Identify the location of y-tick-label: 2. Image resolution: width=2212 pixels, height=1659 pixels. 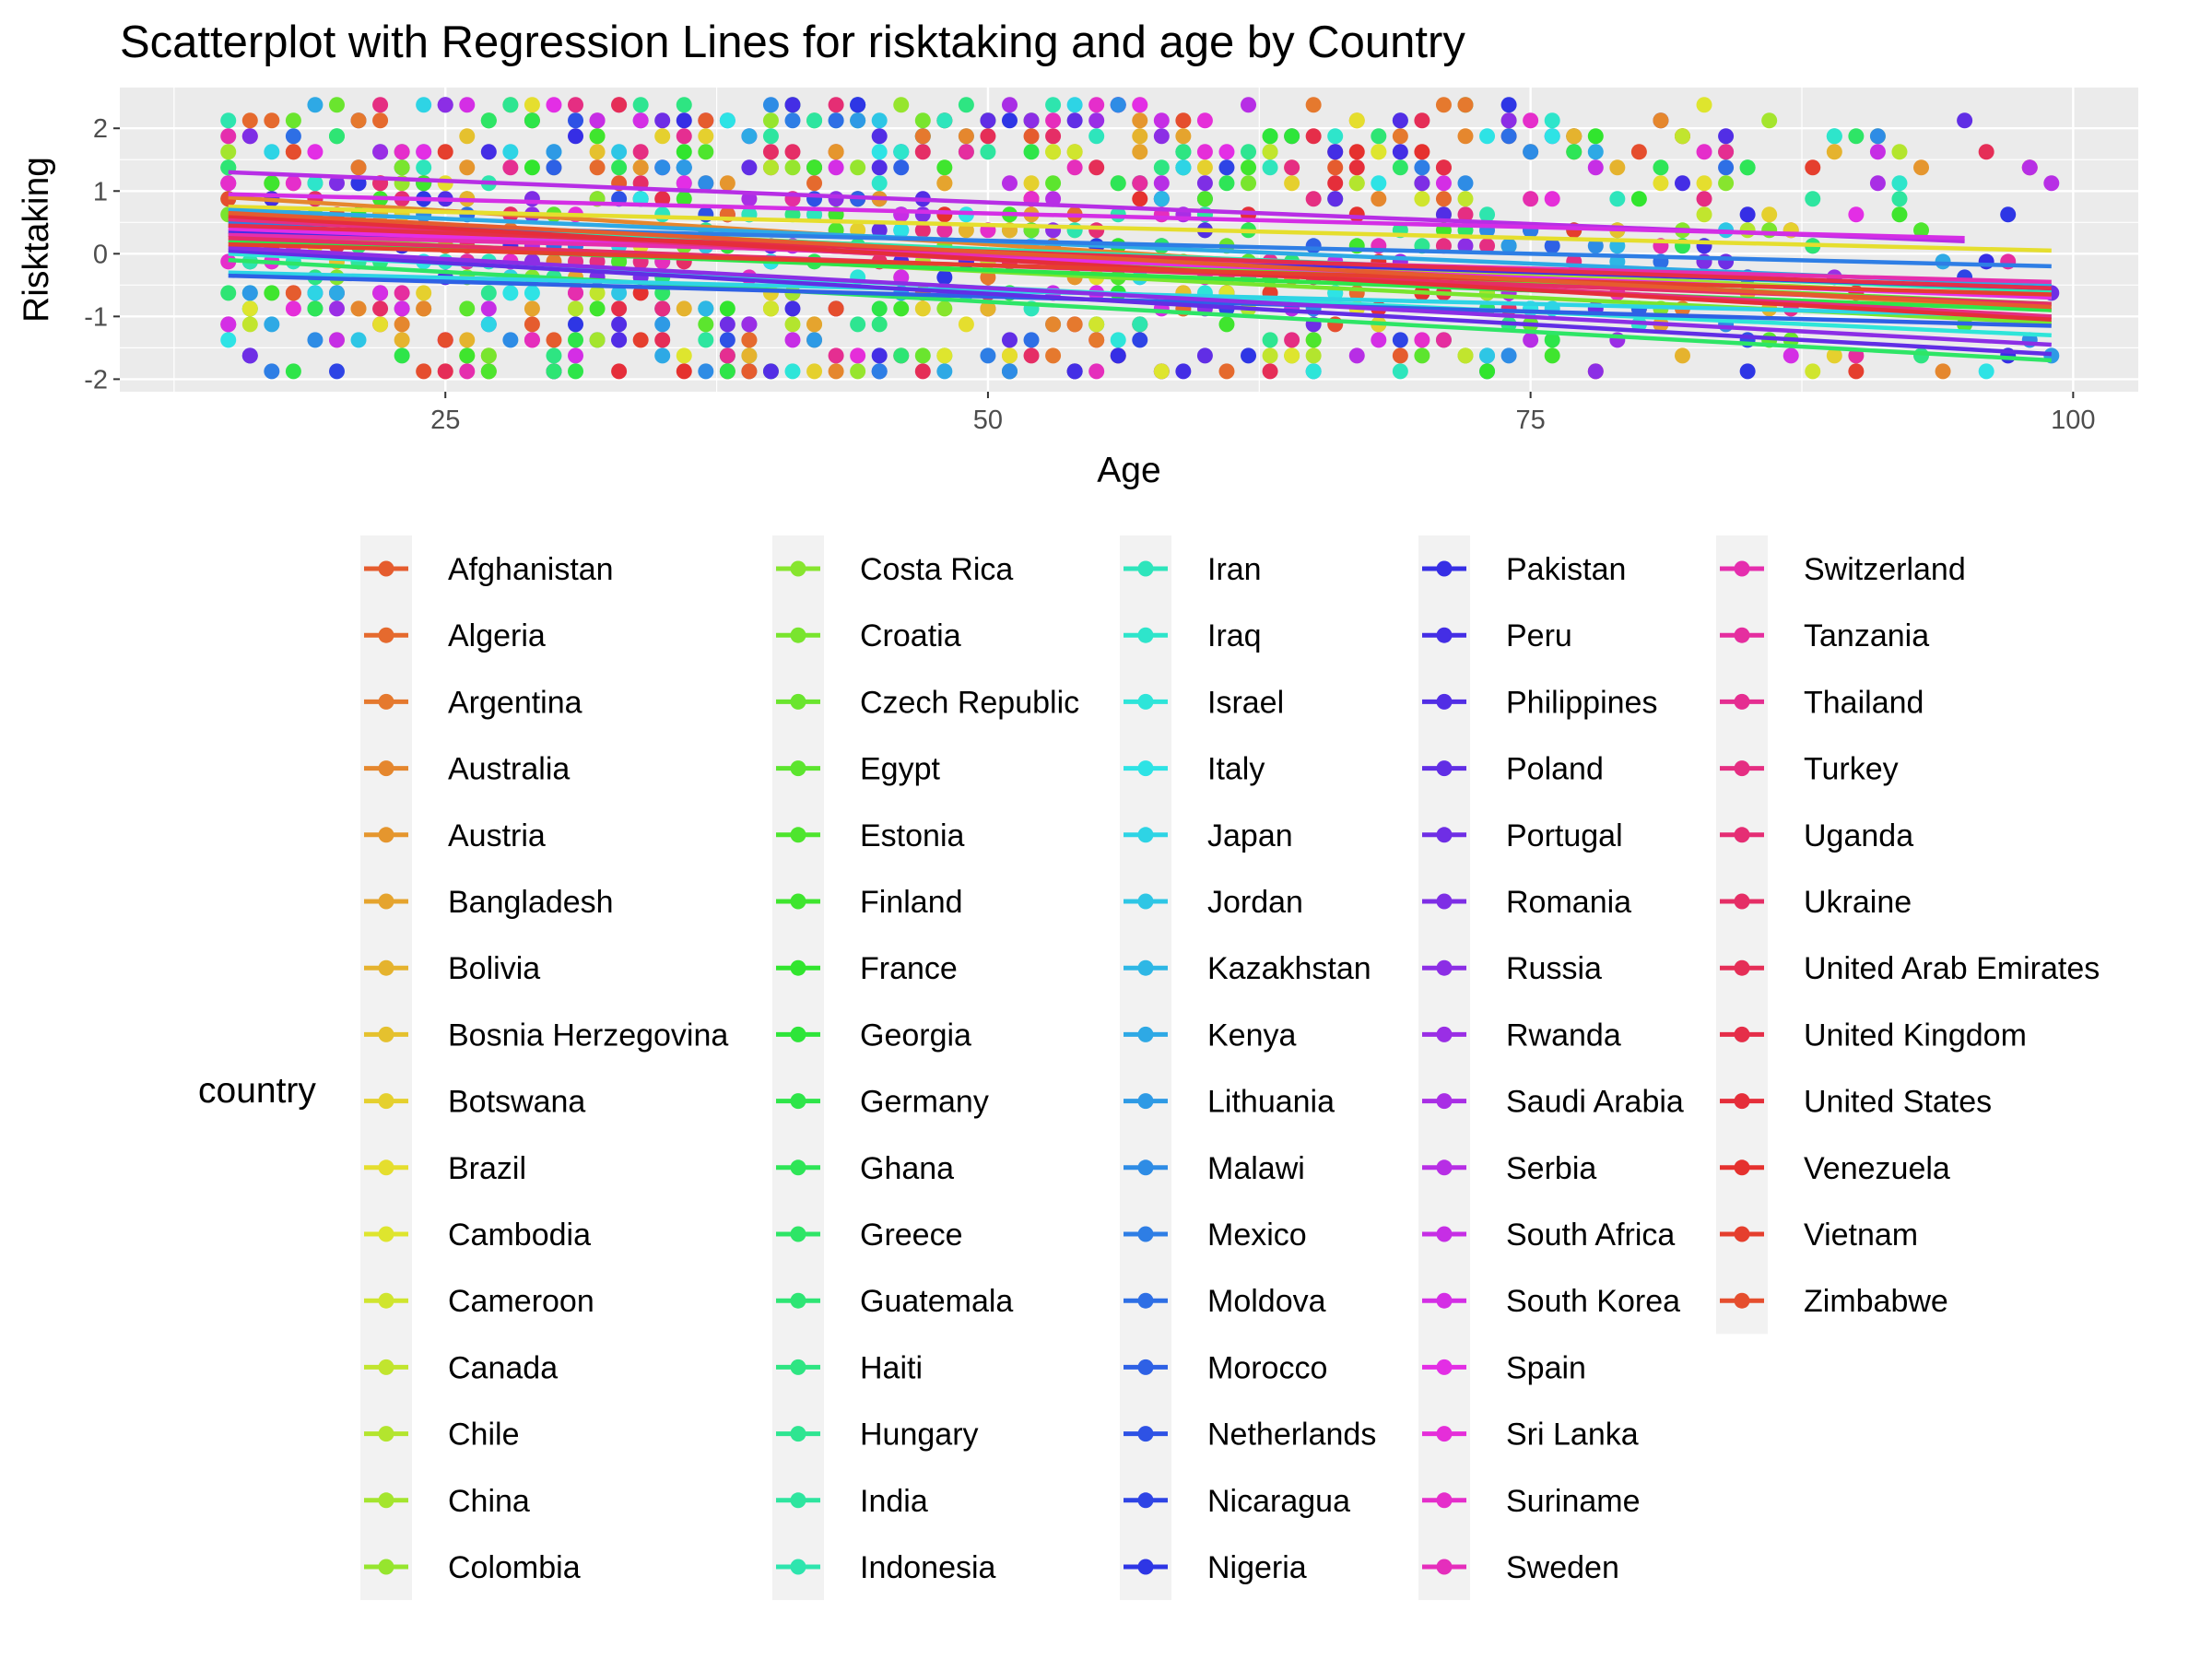
(100, 129).